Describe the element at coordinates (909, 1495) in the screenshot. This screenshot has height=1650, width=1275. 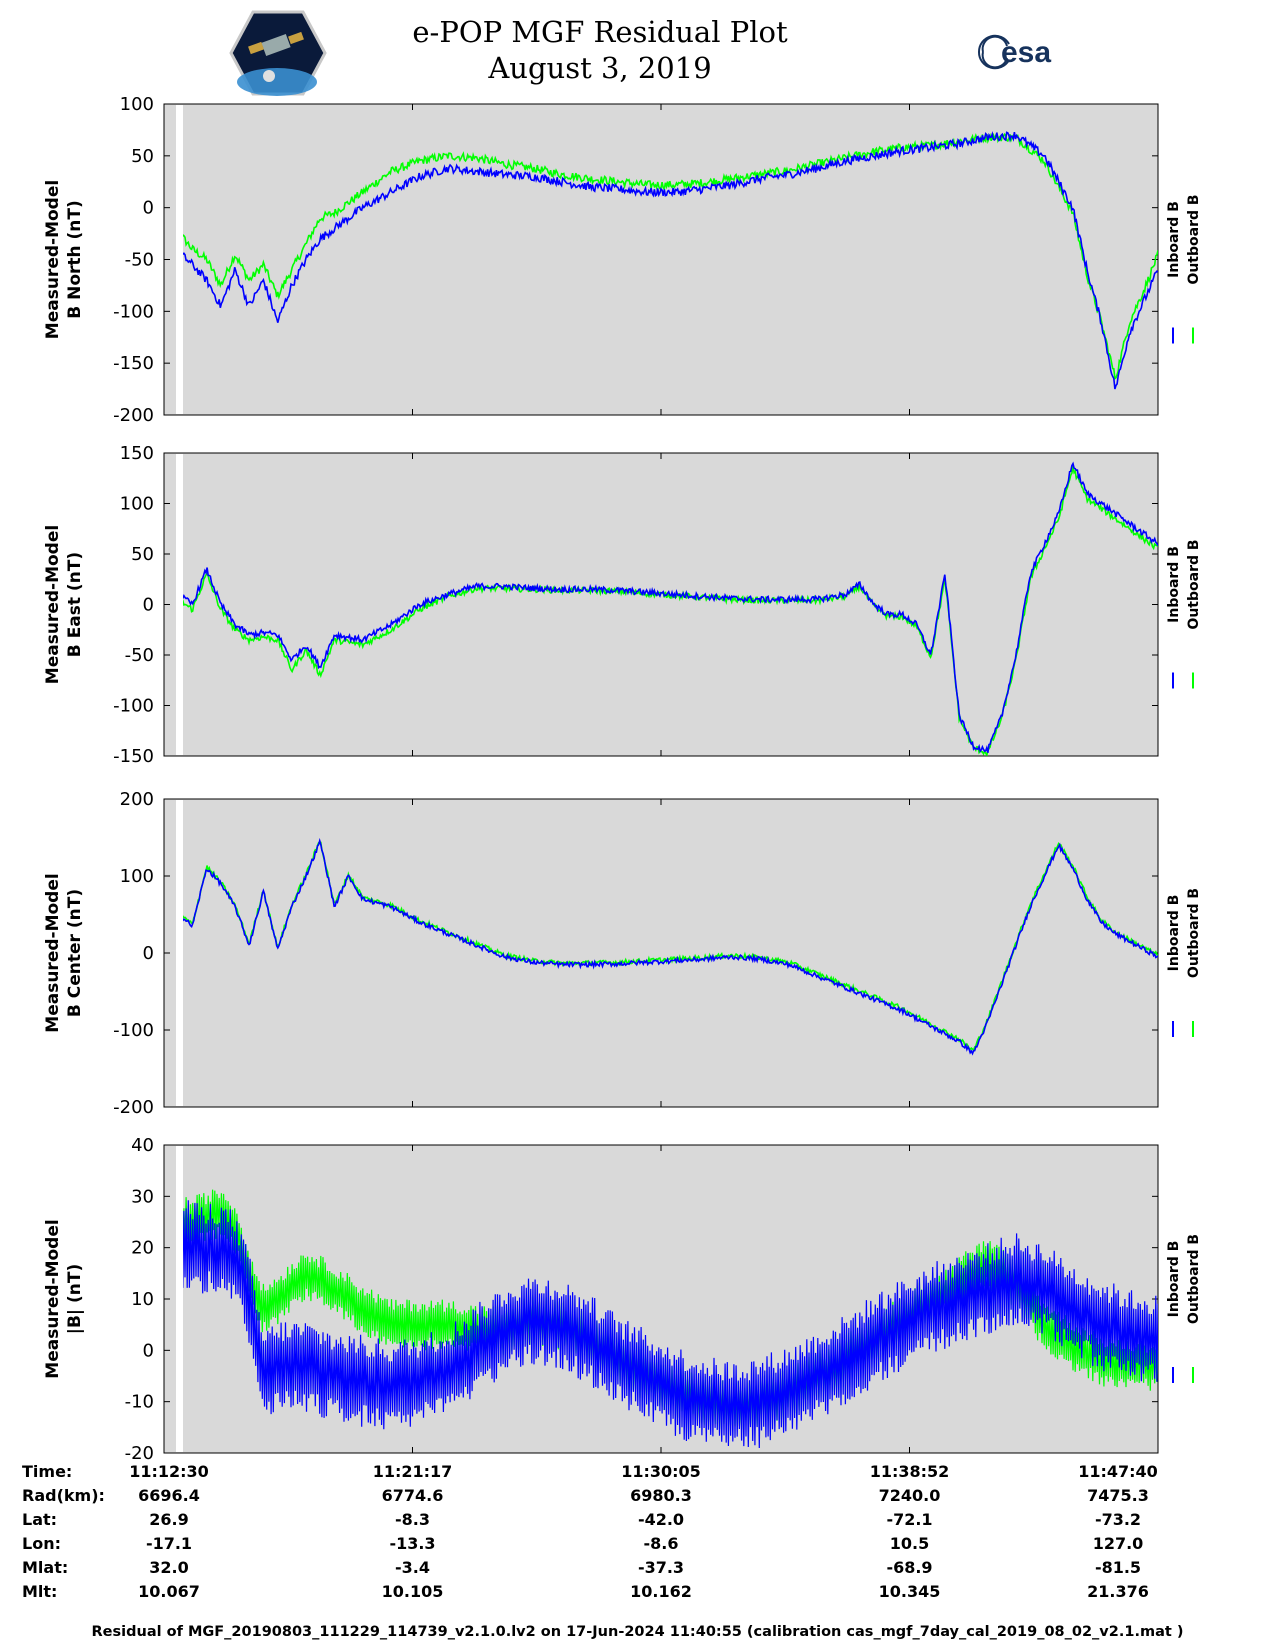
I see `info-value: 7240.0` at that location.